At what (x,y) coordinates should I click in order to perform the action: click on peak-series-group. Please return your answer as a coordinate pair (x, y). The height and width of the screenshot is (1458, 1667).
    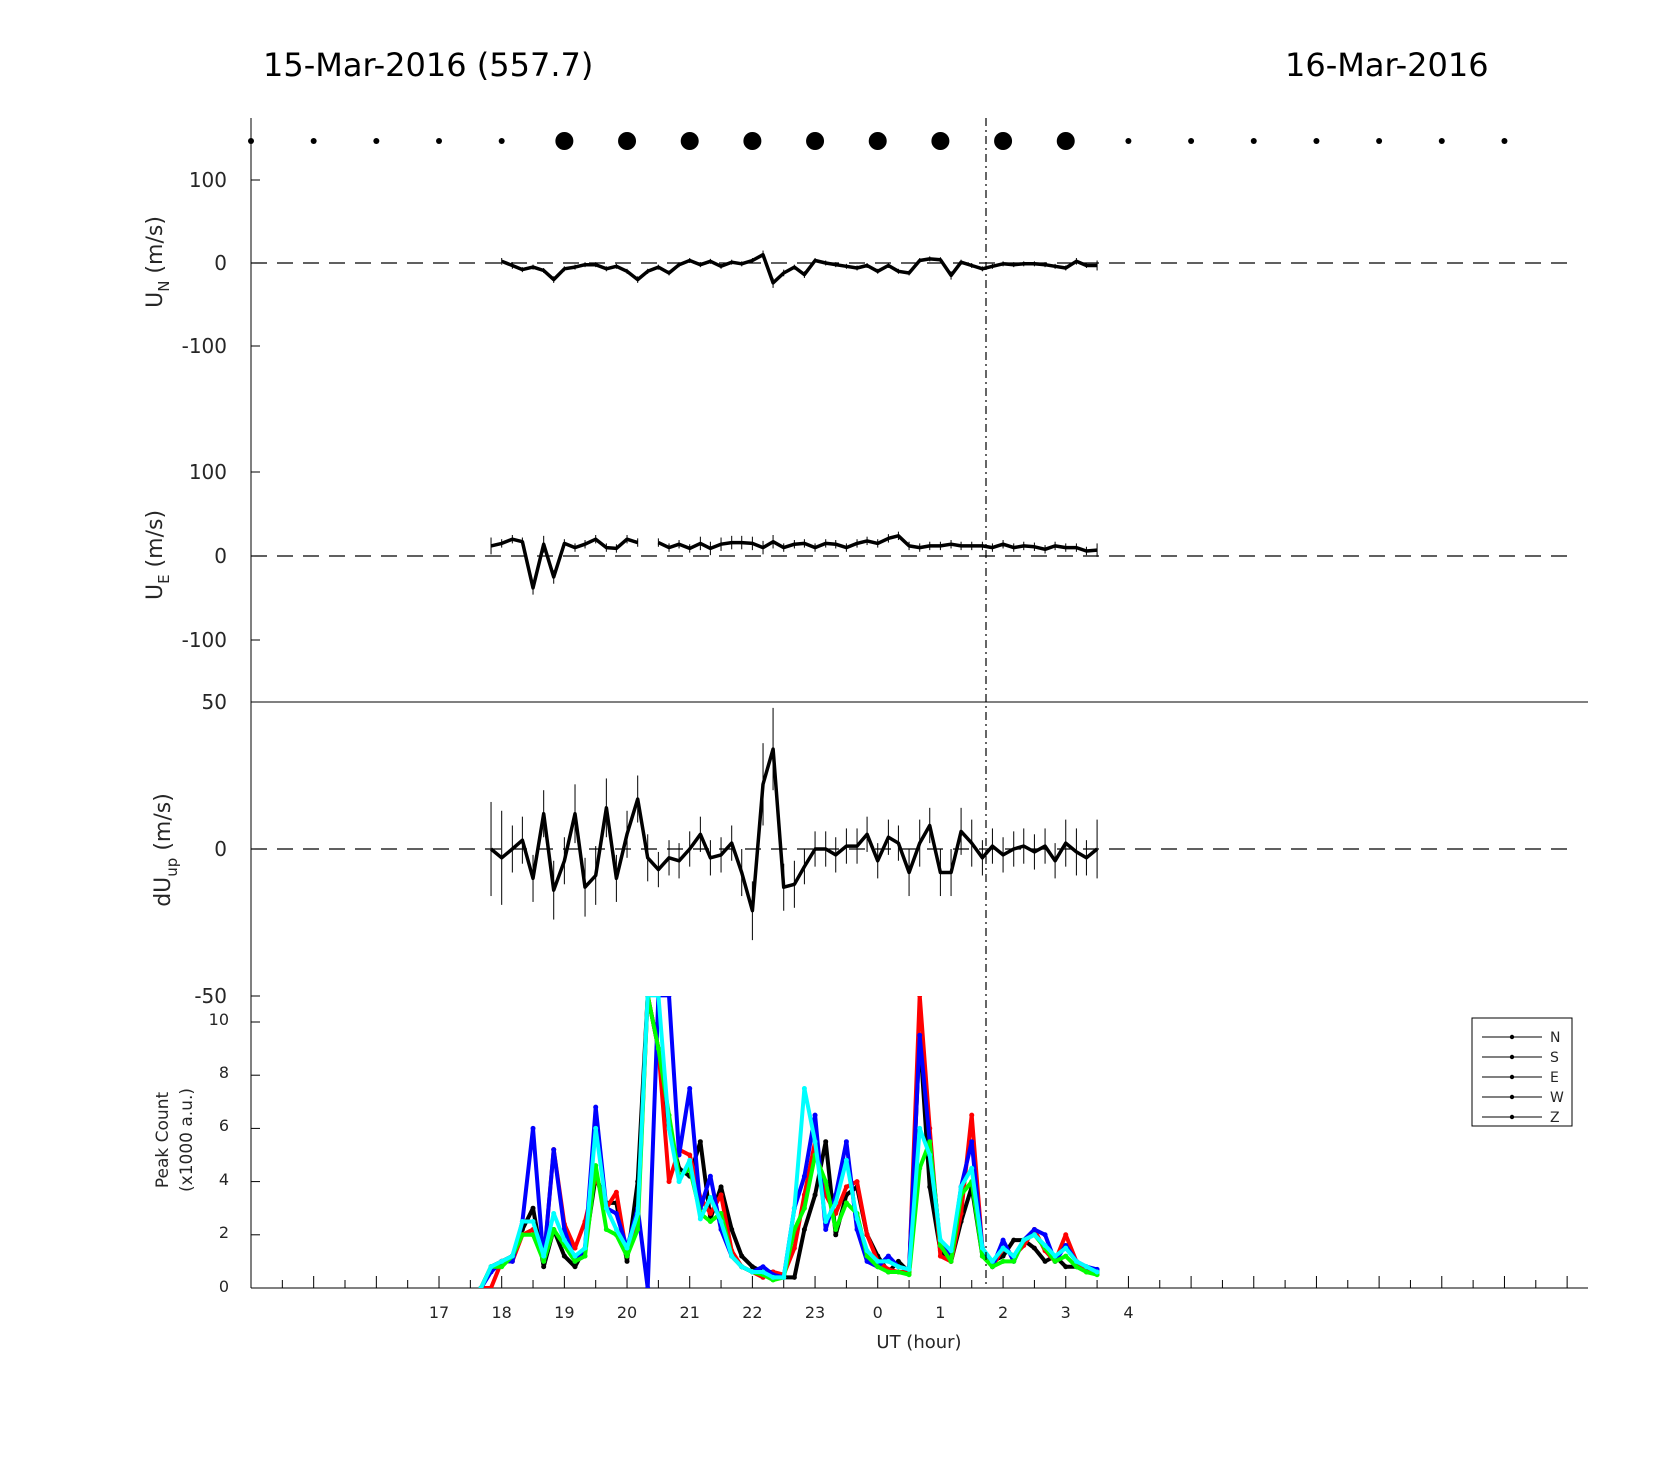
    Looking at the image, I should click on (789, 1142).